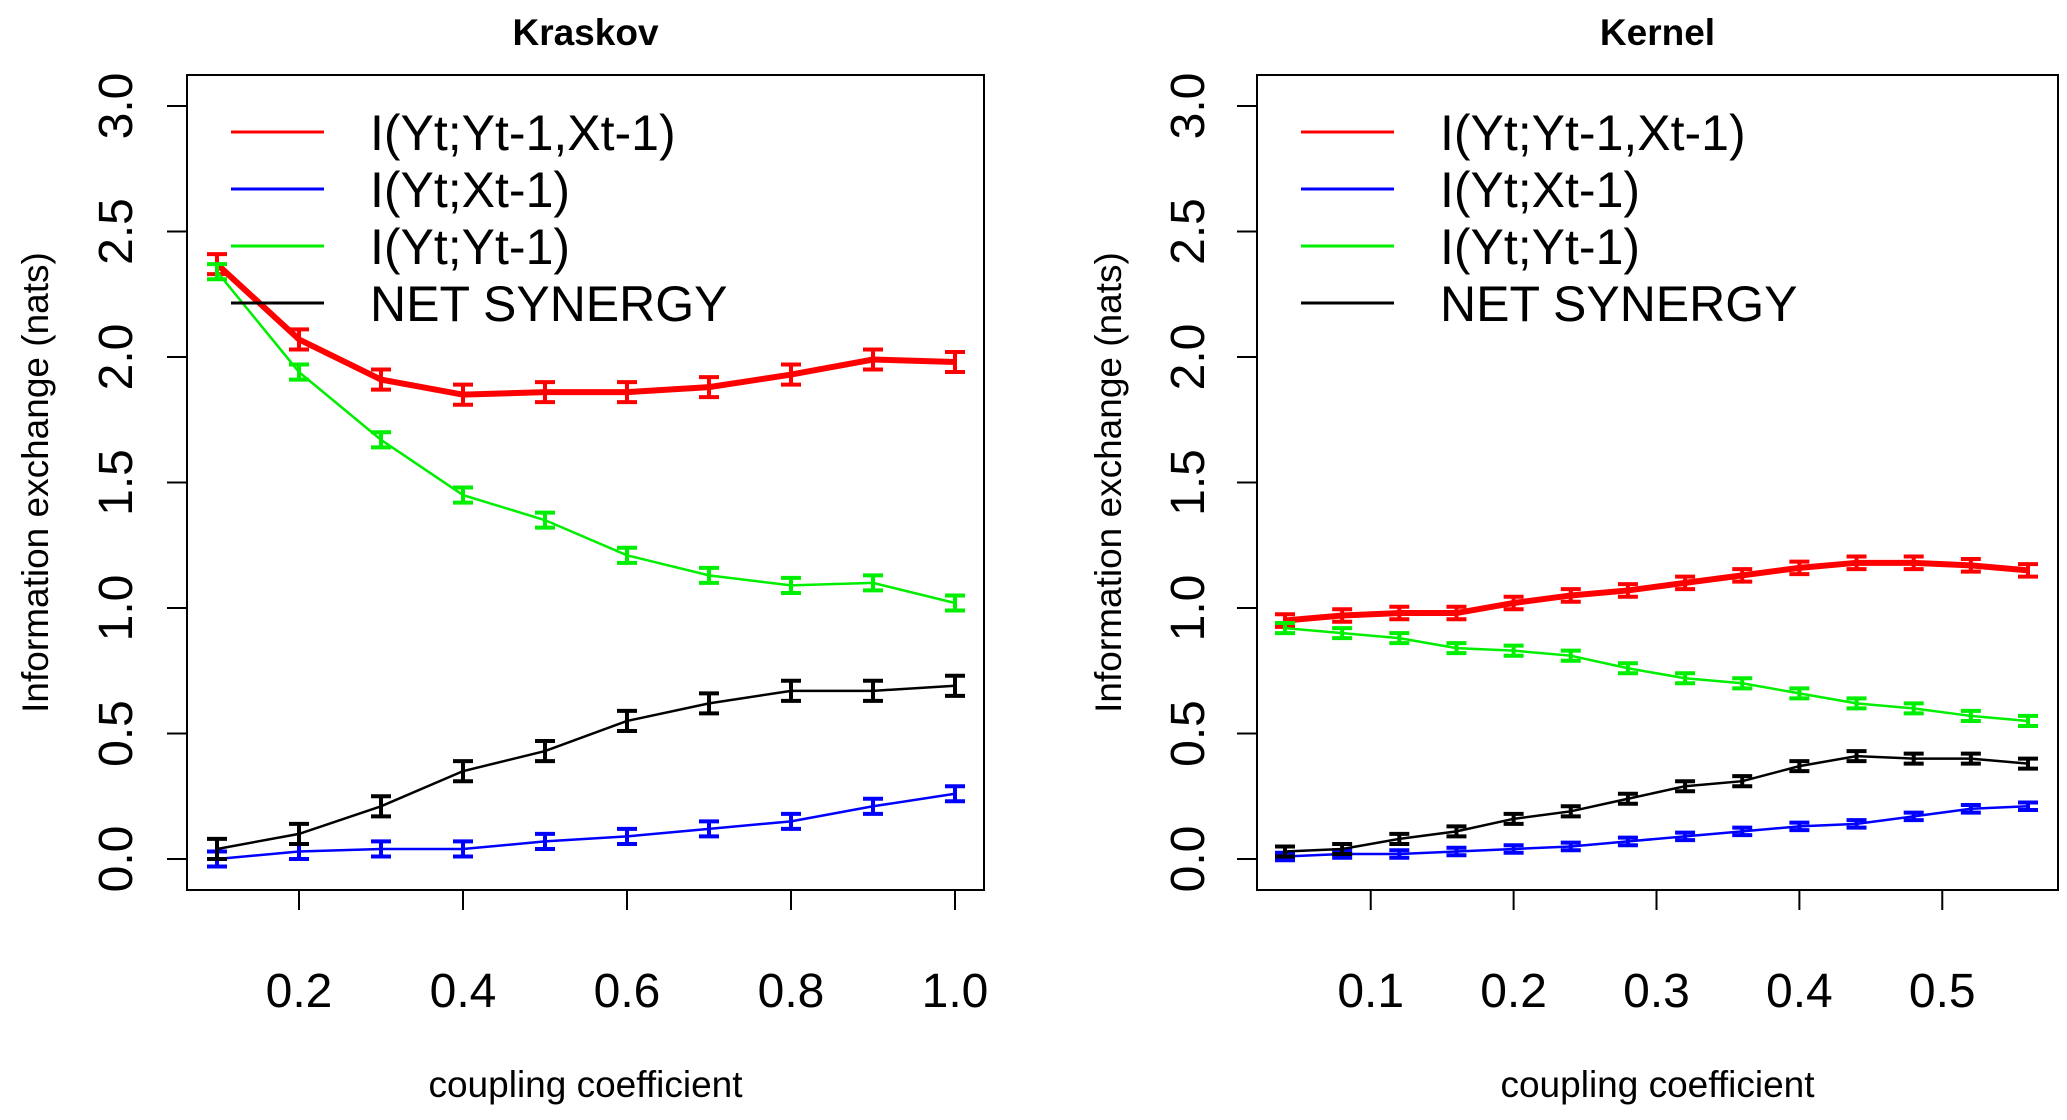 This screenshot has height=1120, width=2067. Describe the element at coordinates (955, 991) in the screenshot. I see `x-tick-label: 1.0` at that location.